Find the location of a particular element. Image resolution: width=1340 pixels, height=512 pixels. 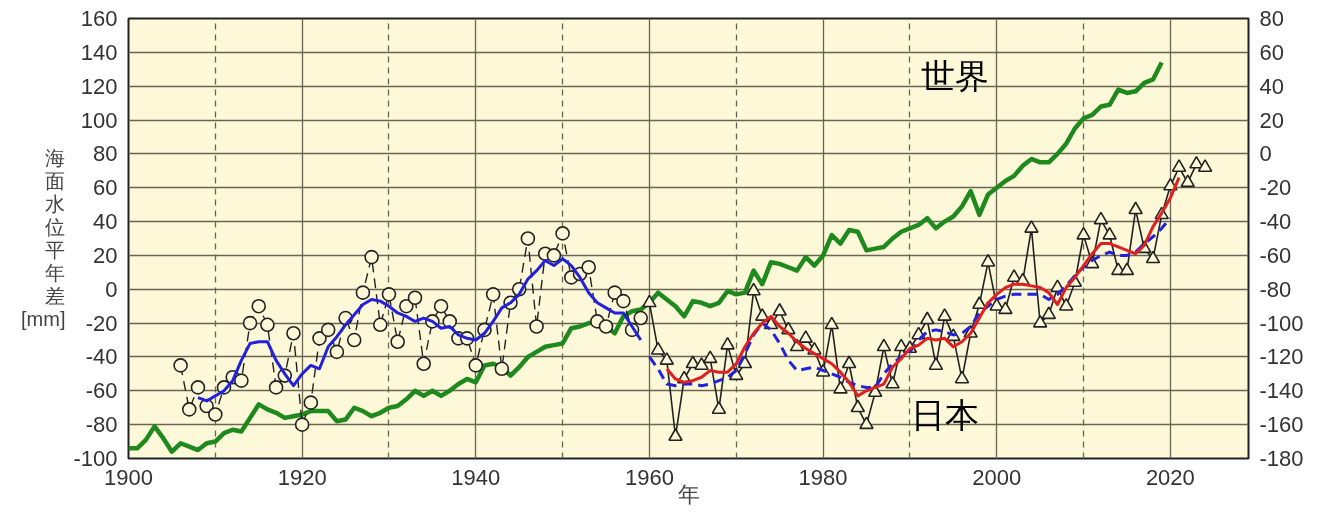

y-tick-label: 40 is located at coordinates (105, 222).